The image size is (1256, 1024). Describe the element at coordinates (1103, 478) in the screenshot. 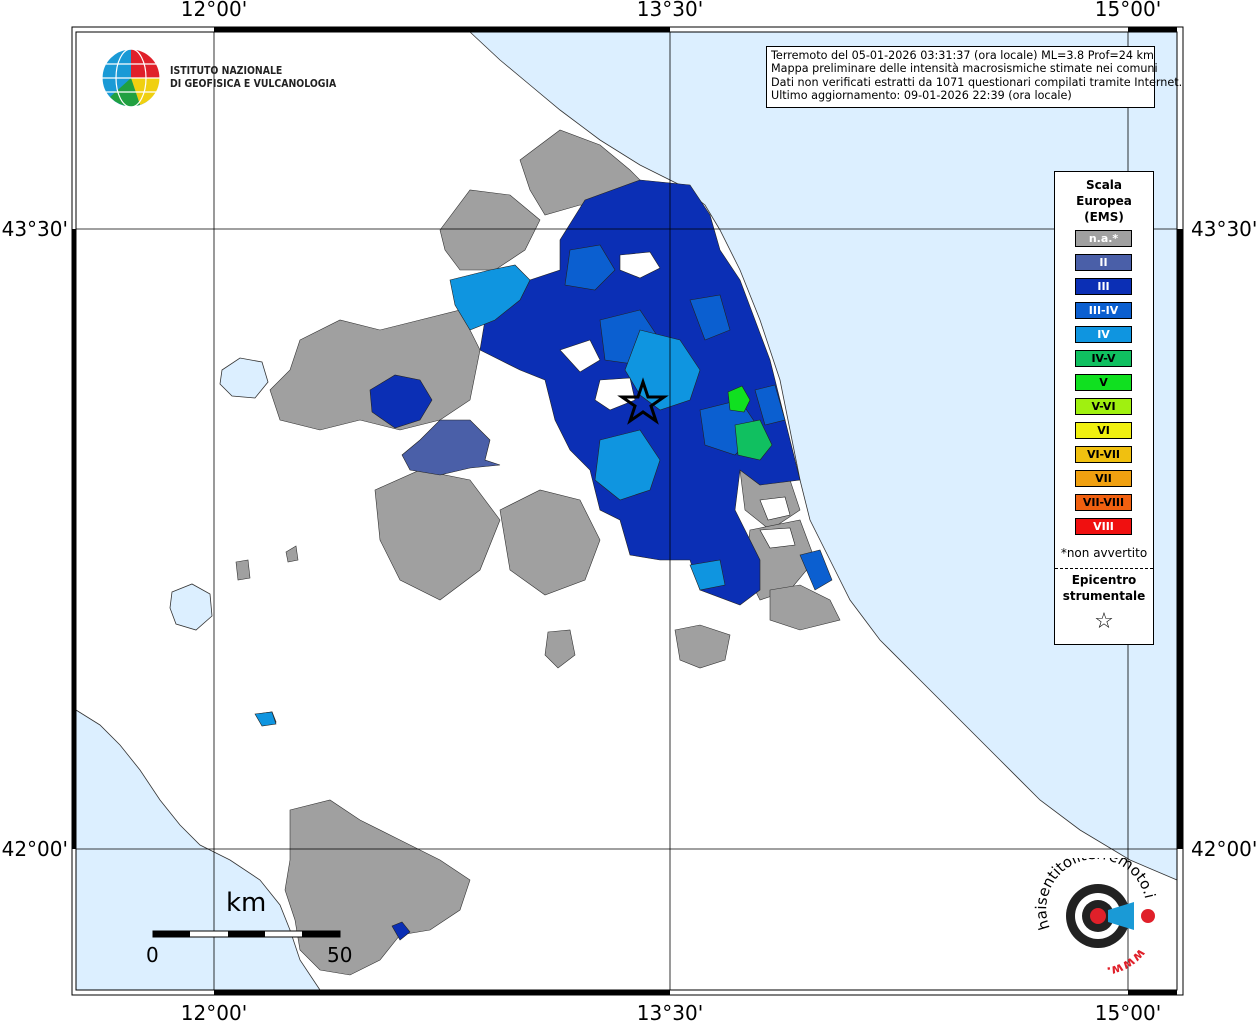

I see `legend-item: VII` at that location.